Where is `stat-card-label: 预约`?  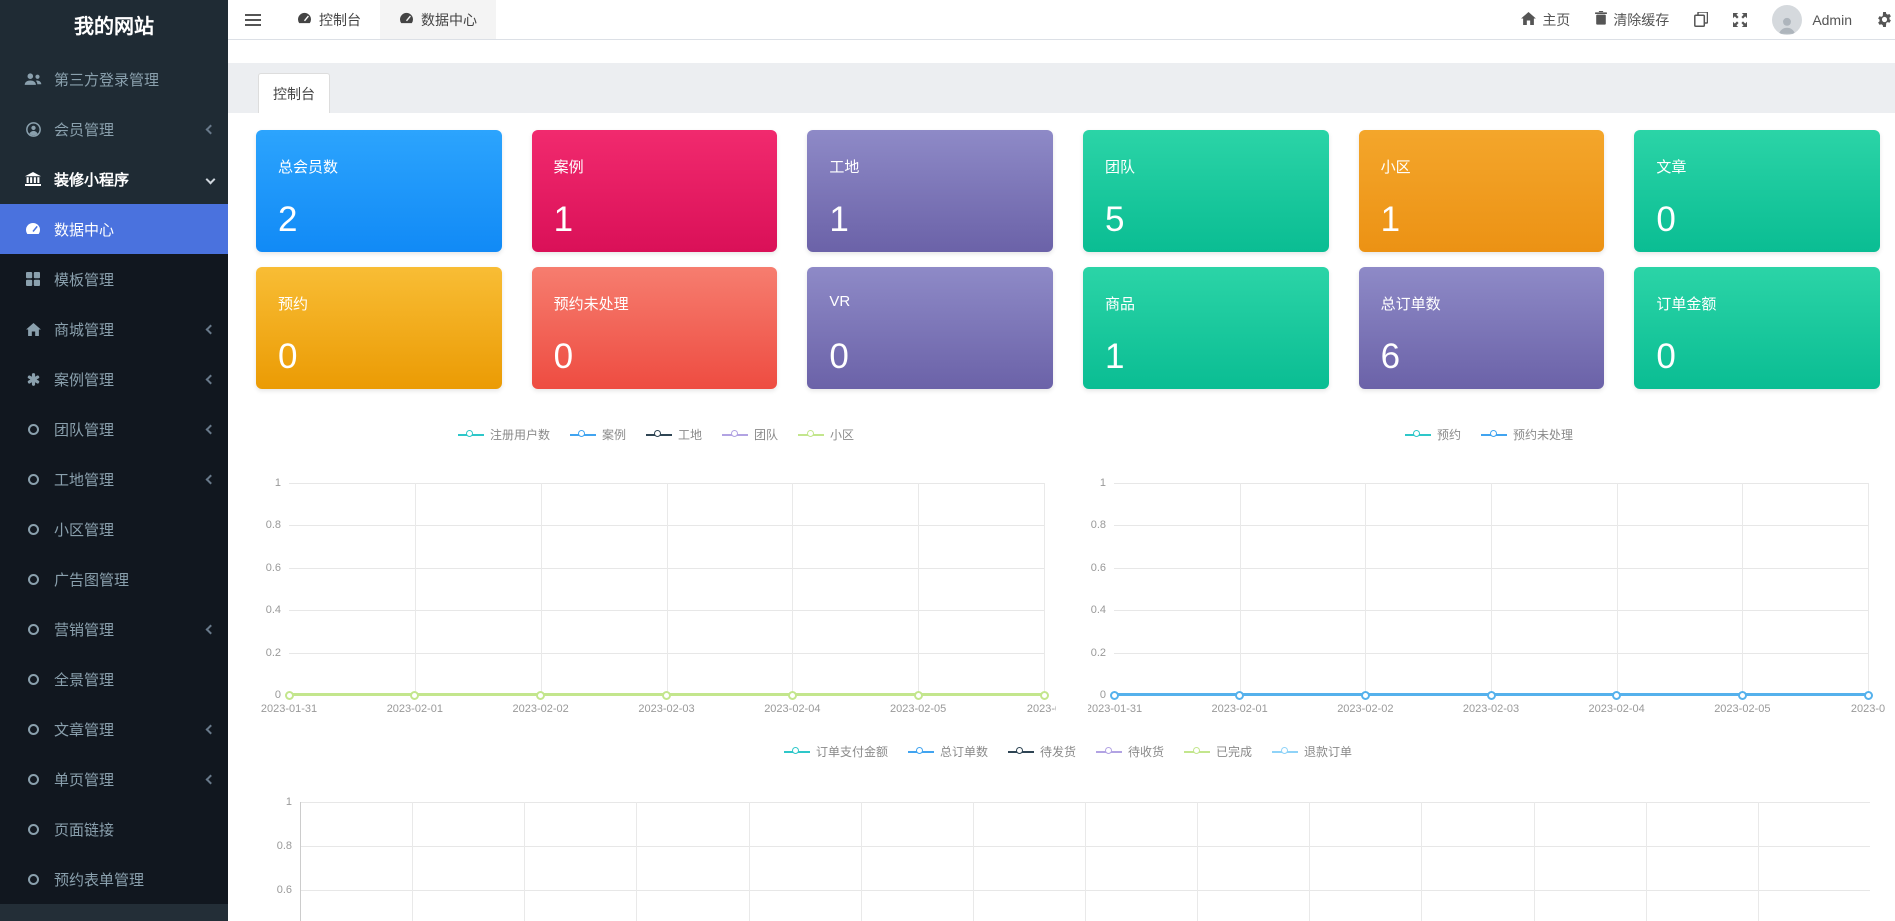
stat-card-label: 预约 is located at coordinates (293, 304).